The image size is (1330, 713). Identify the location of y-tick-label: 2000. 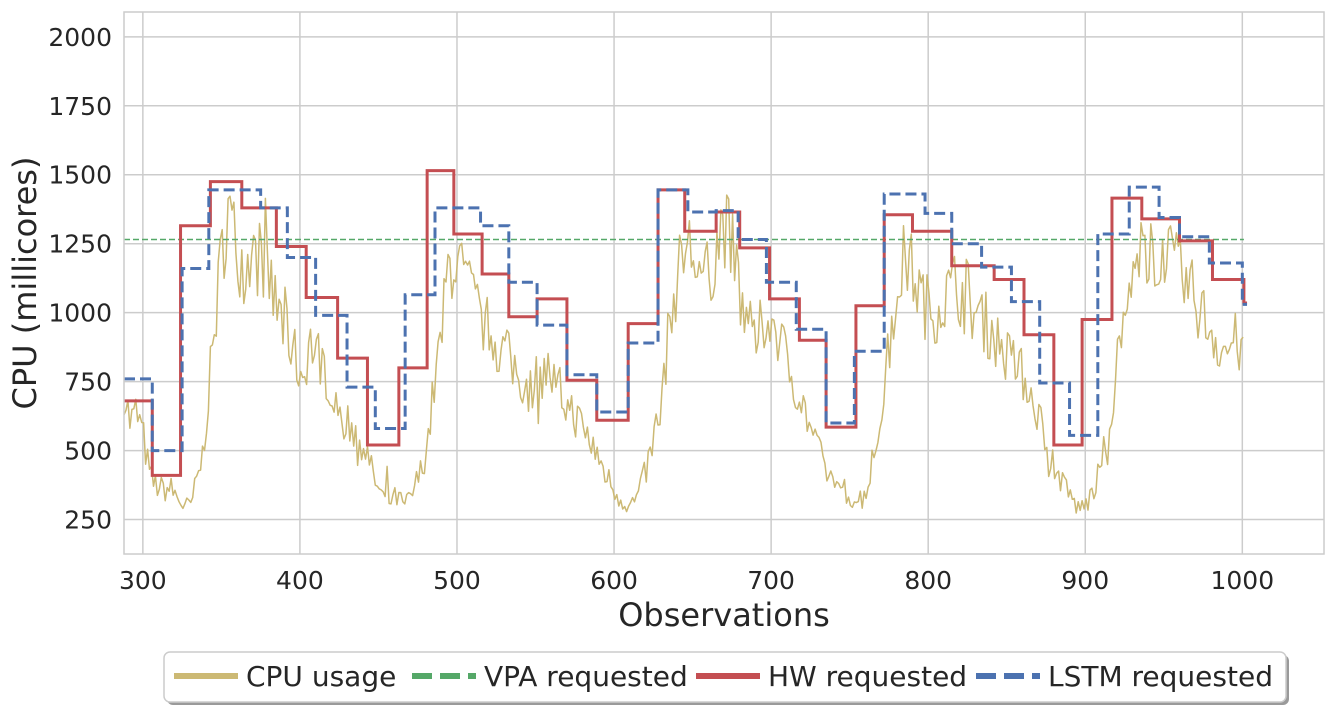
(80, 37).